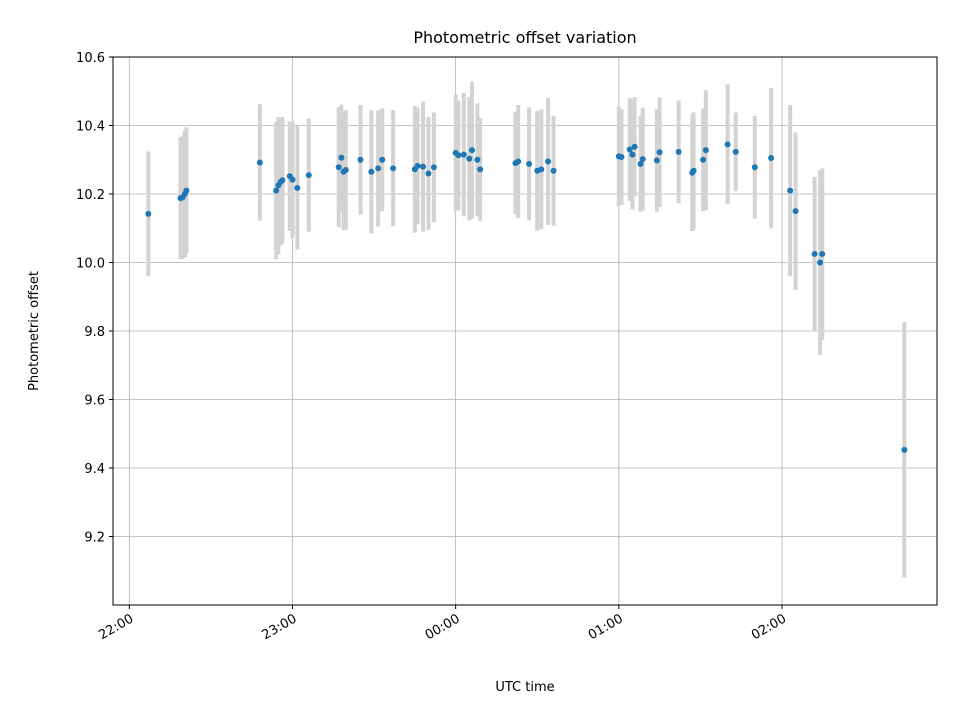 The height and width of the screenshot is (720, 960). Describe the element at coordinates (94, 332) in the screenshot. I see `y-tick-label: 9.8` at that location.